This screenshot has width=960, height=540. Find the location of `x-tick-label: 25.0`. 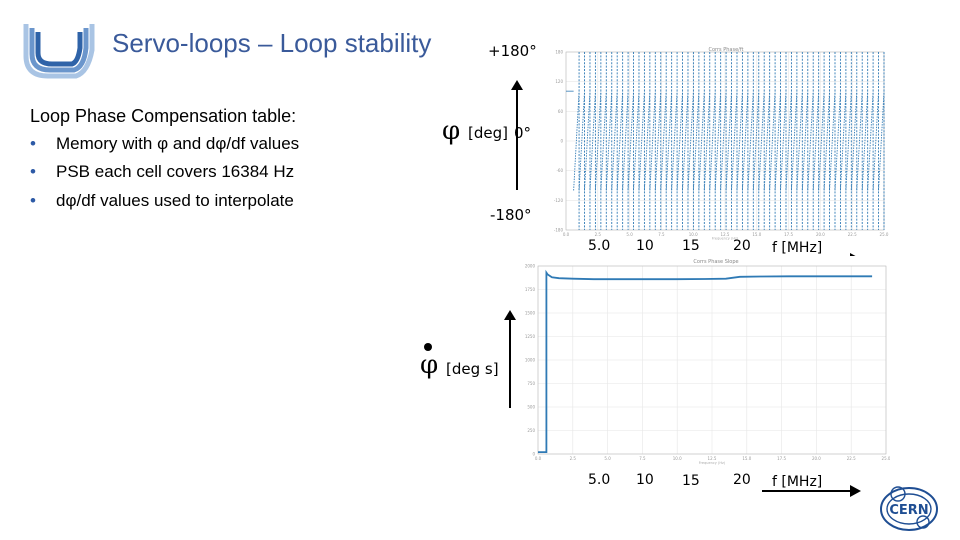

x-tick-label: 25.0 is located at coordinates (884, 234).